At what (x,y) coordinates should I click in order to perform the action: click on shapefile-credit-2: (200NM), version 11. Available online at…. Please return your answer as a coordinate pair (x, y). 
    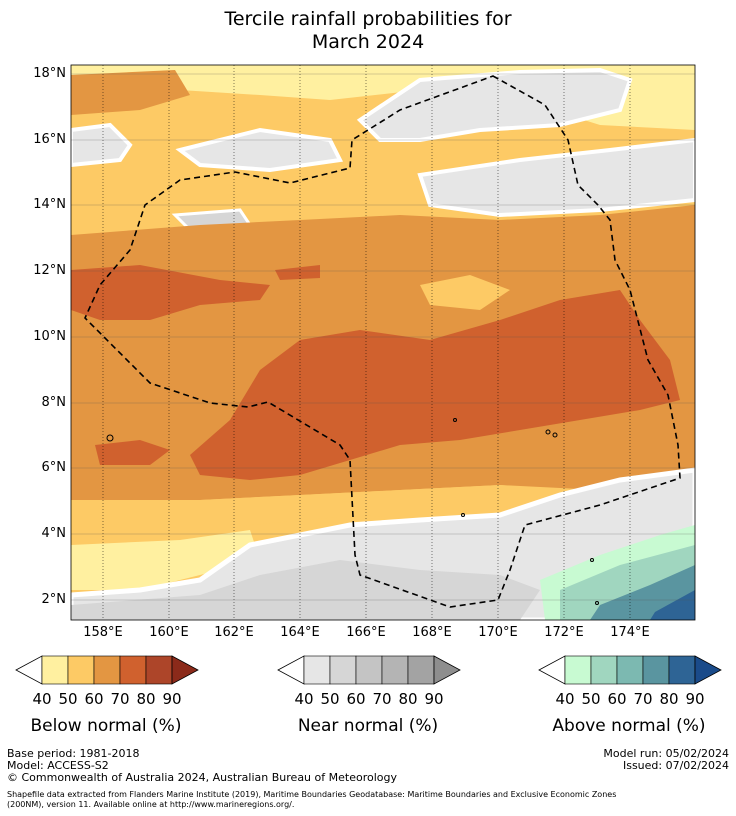
    Looking at the image, I should click on (151, 804).